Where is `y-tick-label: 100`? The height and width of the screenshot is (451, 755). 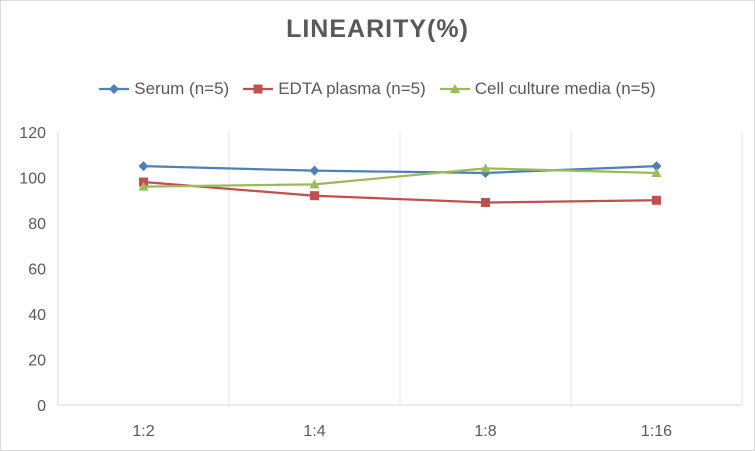 y-tick-label: 100 is located at coordinates (32, 179).